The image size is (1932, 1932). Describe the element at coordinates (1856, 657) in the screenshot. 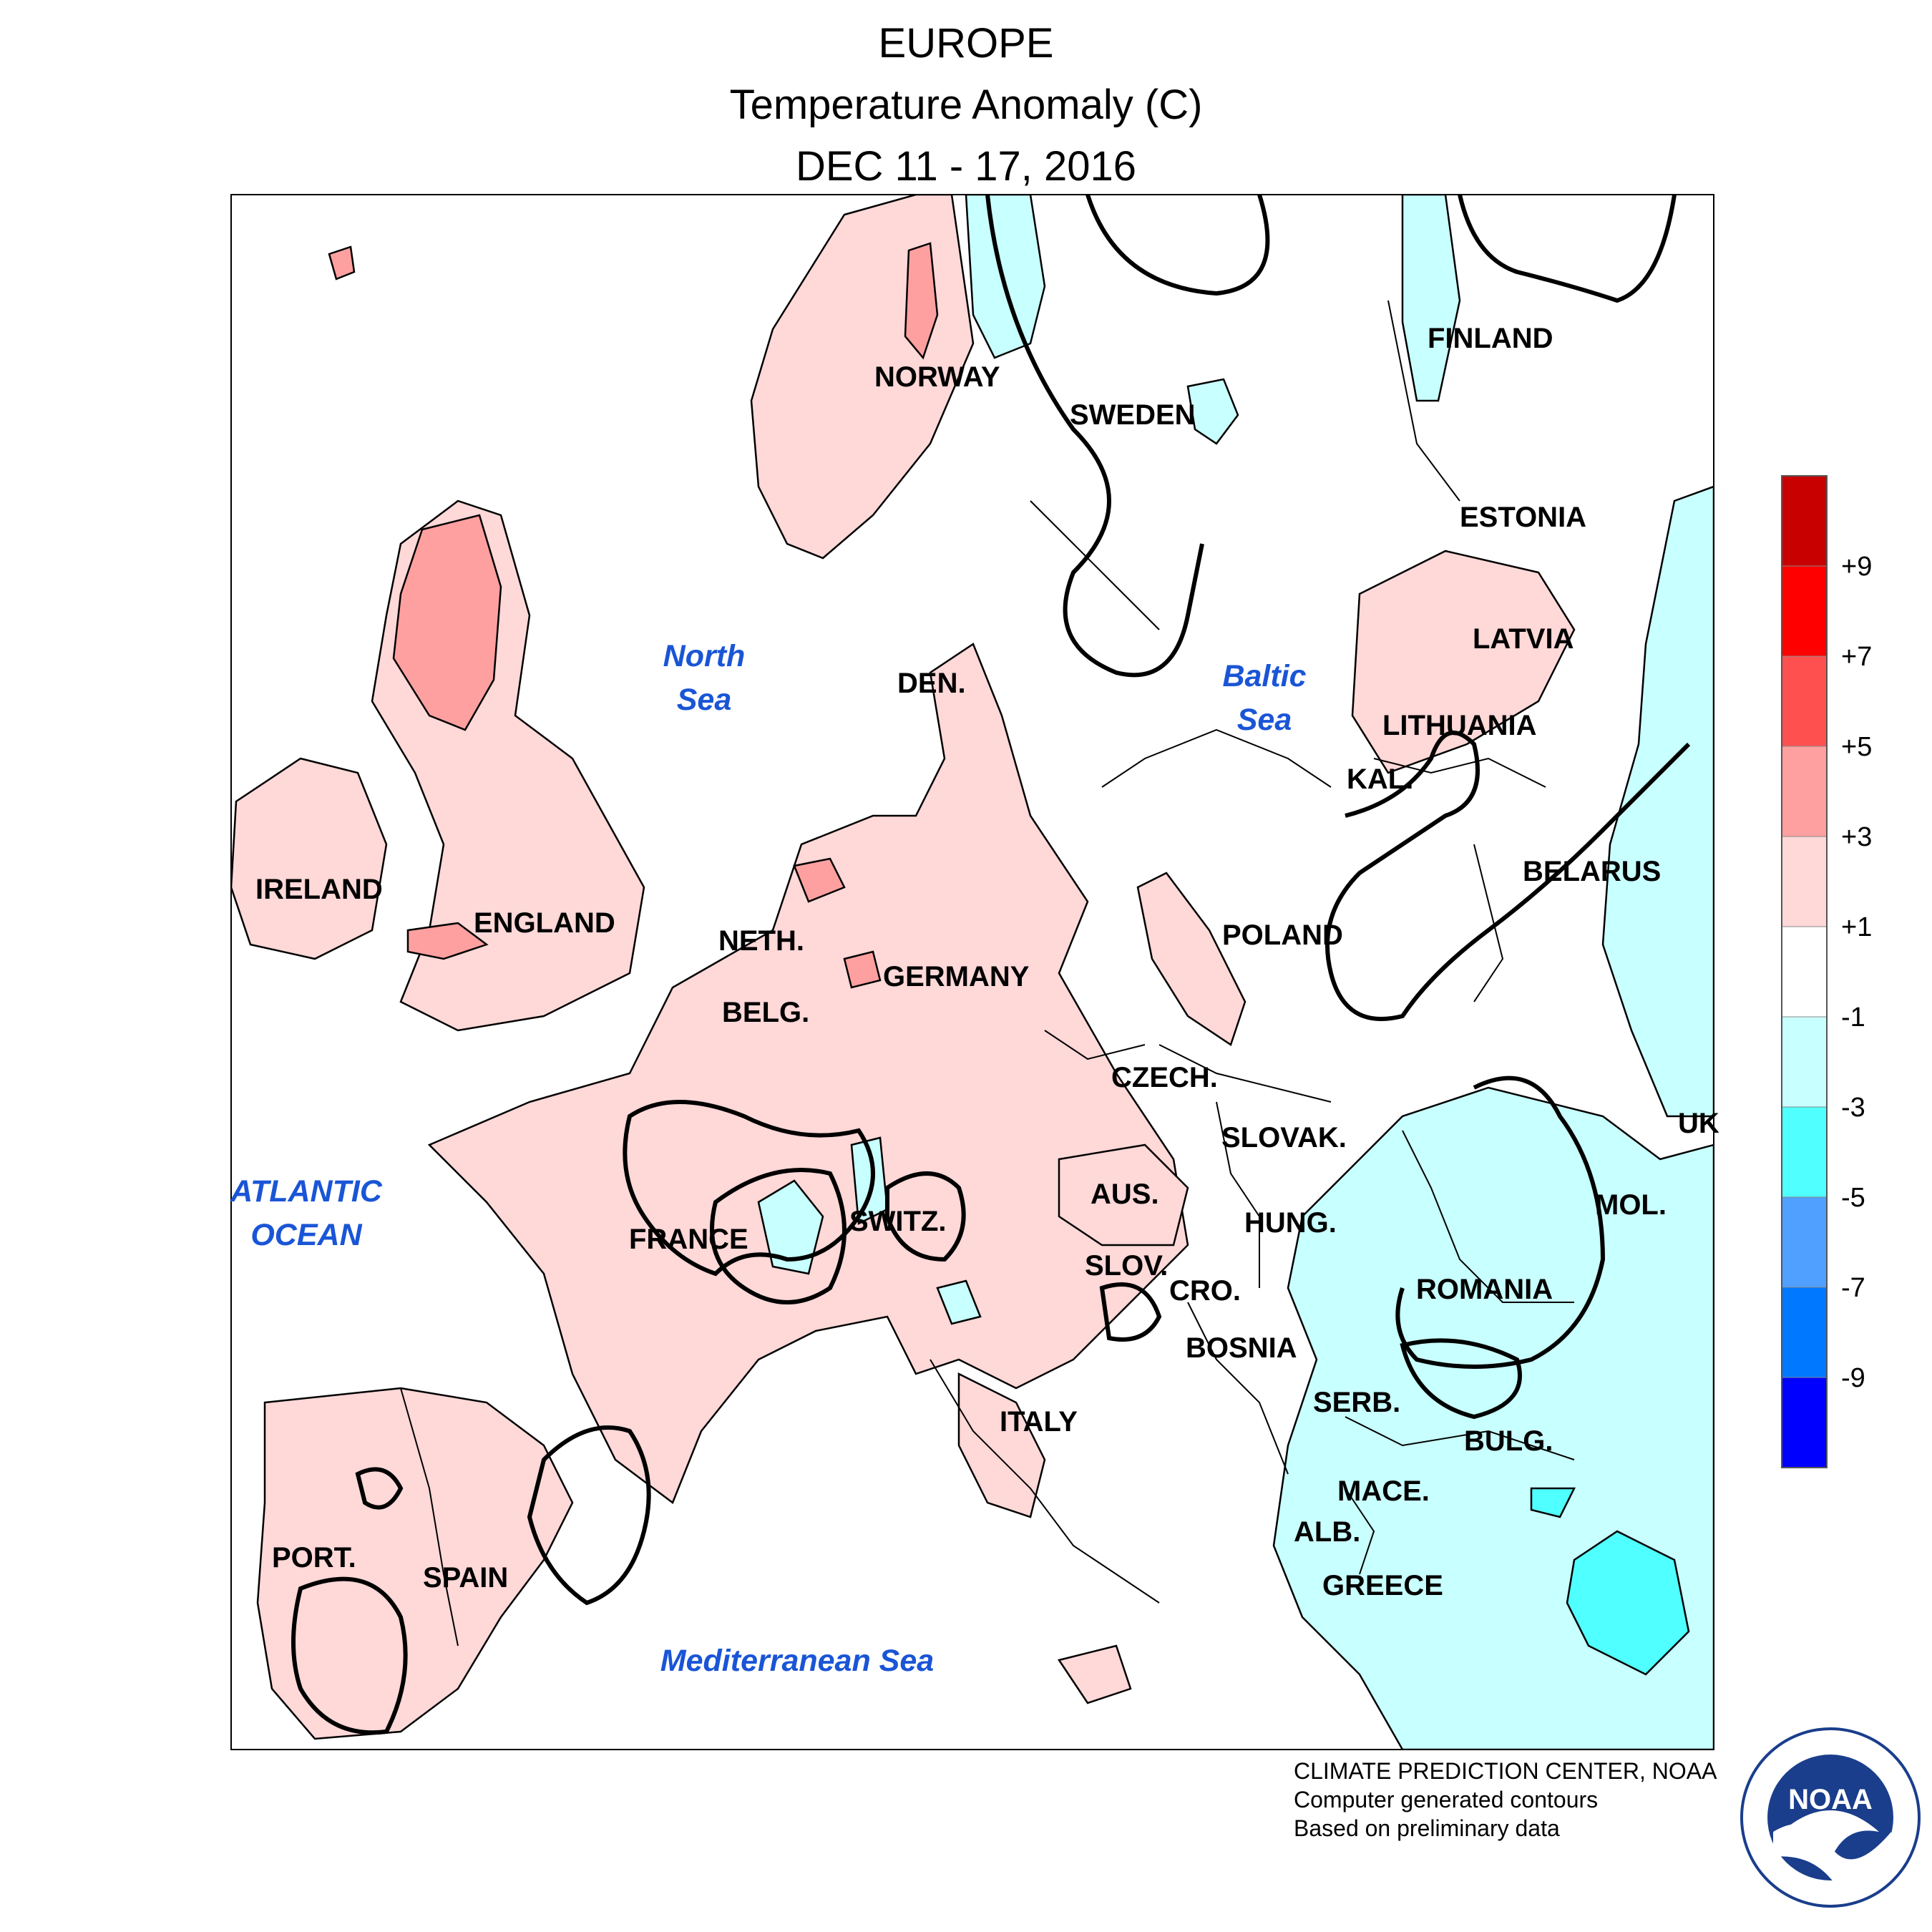

I see `legend-tick-label: +7` at that location.